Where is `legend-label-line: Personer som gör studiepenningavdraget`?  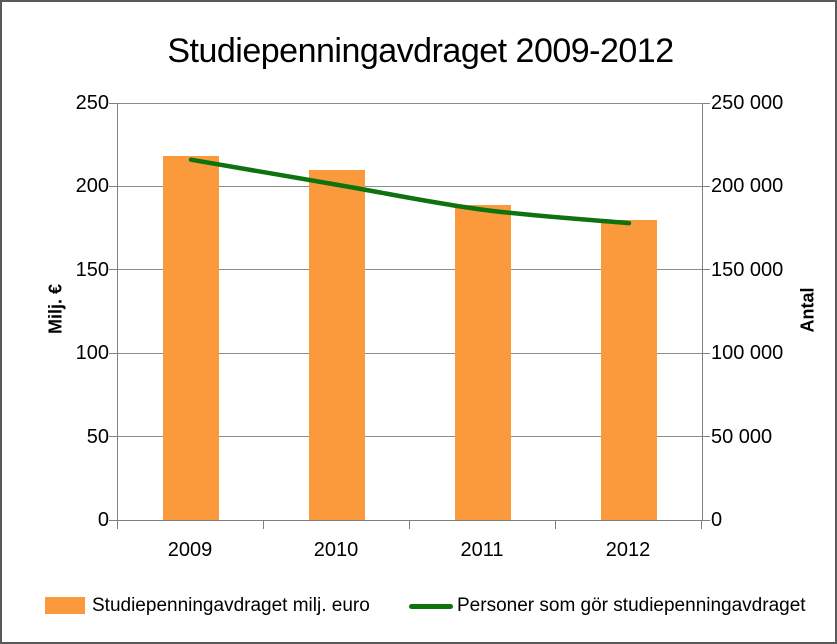 legend-label-line: Personer som gör studiepenningavdraget is located at coordinates (631, 605).